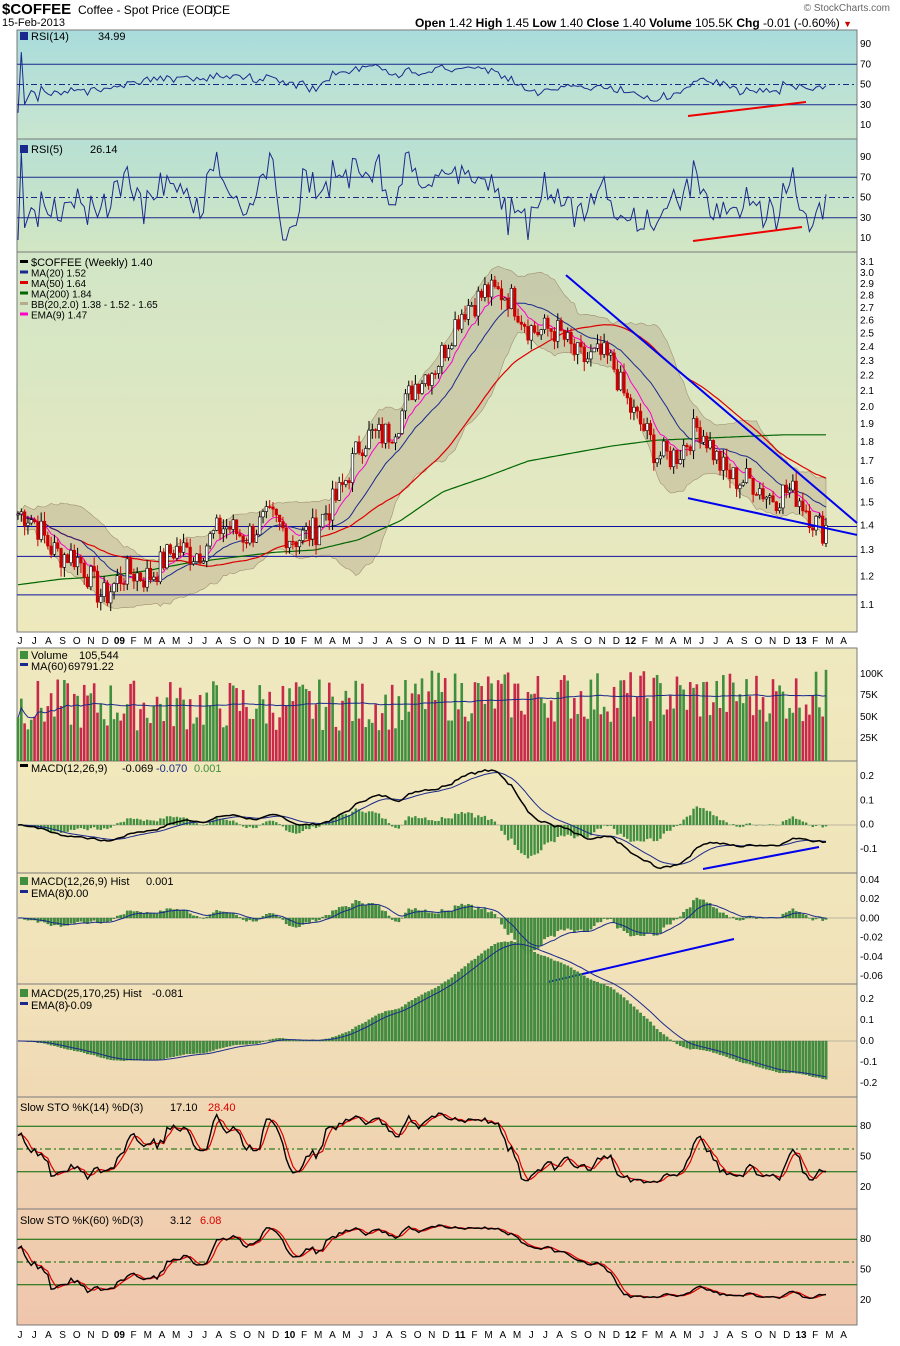  I want to click on low-label: Low, so click(544, 23).